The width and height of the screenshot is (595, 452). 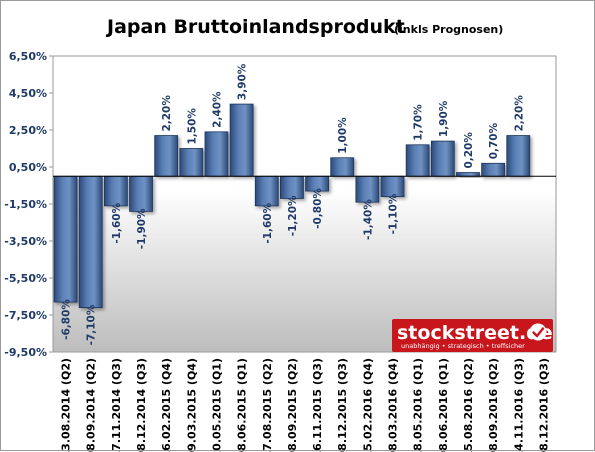 I want to click on y-tick-label: 0,50%, so click(x=28, y=167).